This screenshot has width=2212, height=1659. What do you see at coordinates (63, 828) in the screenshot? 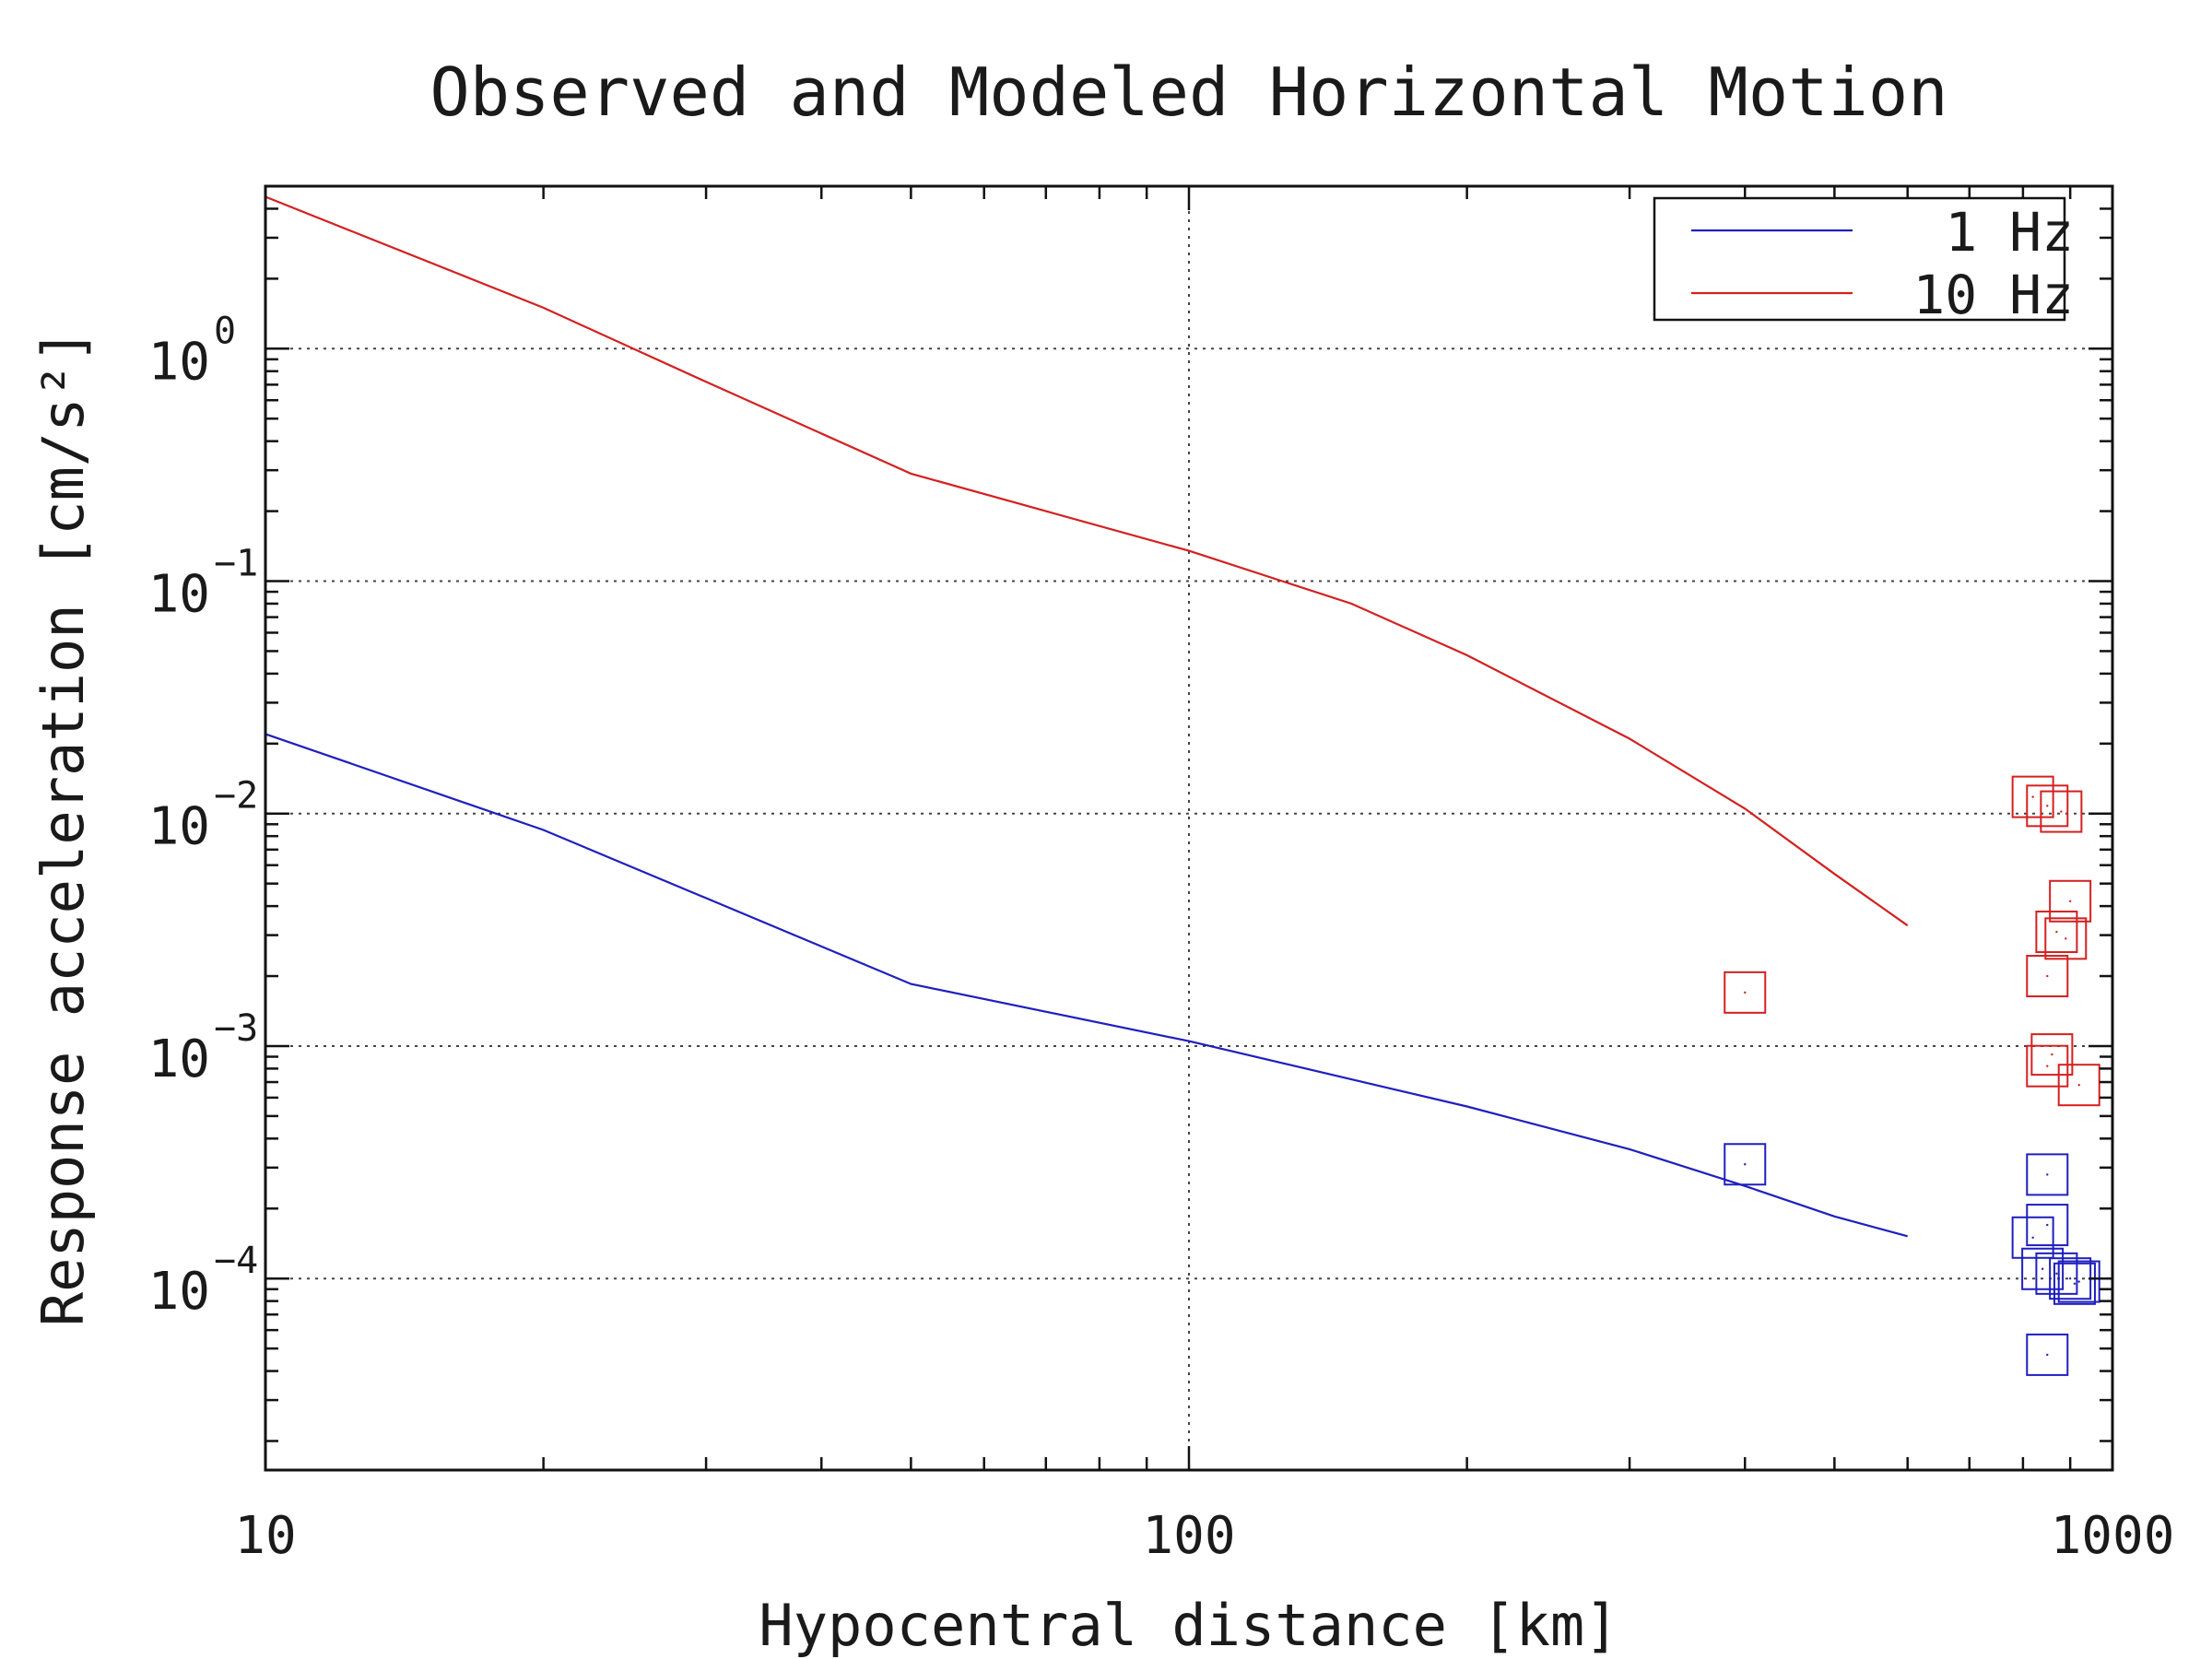
I see `y-axis-label: Response acceleration [cm/s²]` at bounding box center [63, 828].